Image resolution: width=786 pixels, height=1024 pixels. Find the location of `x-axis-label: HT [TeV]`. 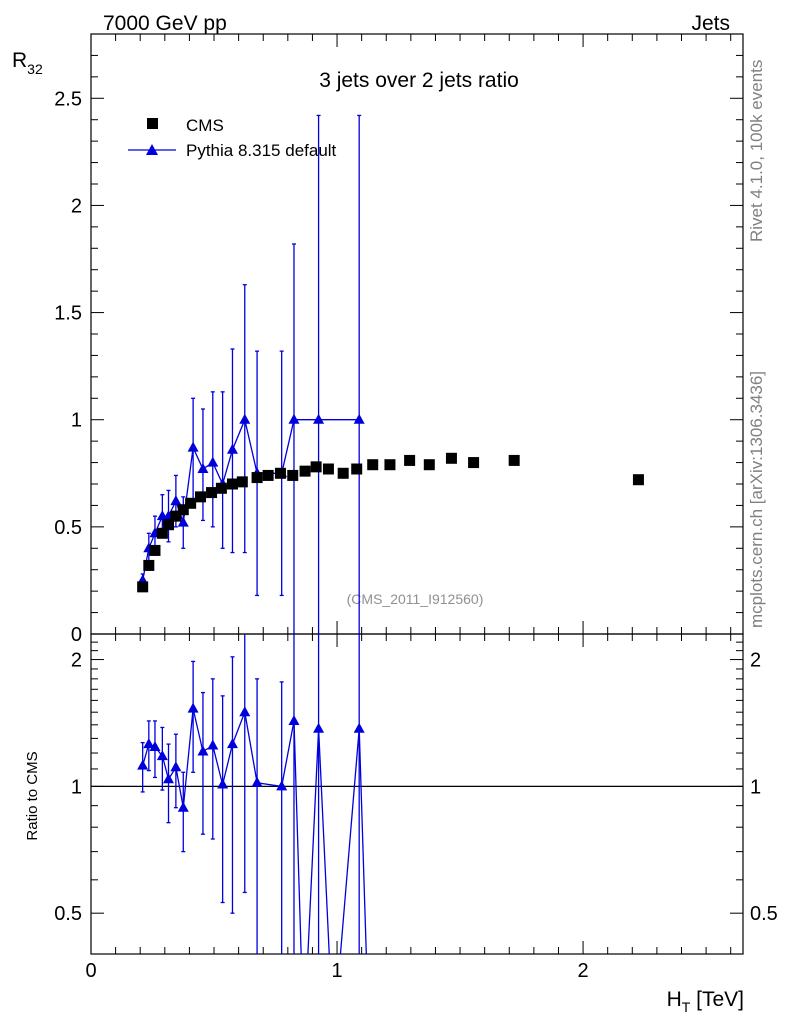

x-axis-label: HT [TeV] is located at coordinates (705, 1001).